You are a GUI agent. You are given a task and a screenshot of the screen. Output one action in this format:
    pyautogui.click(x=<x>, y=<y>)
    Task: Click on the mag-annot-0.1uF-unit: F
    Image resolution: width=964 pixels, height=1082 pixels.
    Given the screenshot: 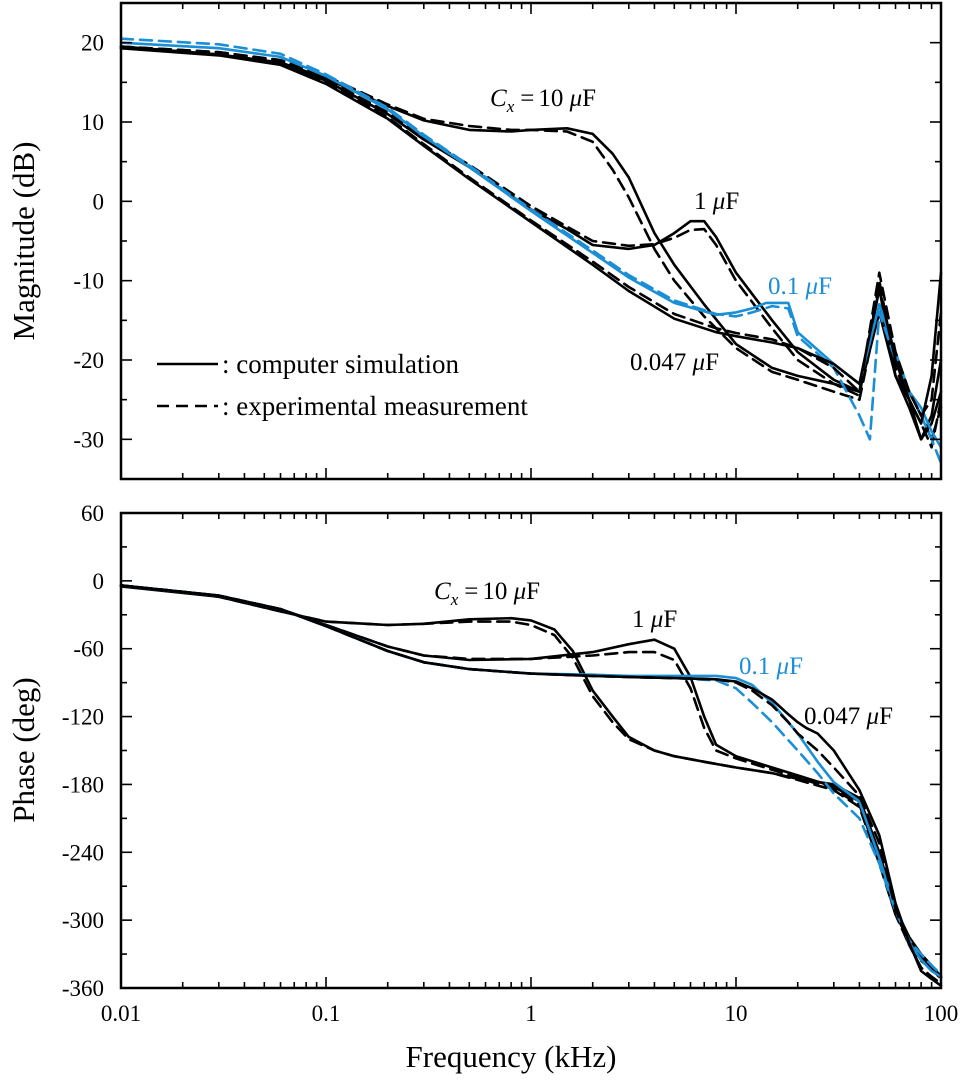 What is the action you would take?
    pyautogui.click(x=825, y=286)
    